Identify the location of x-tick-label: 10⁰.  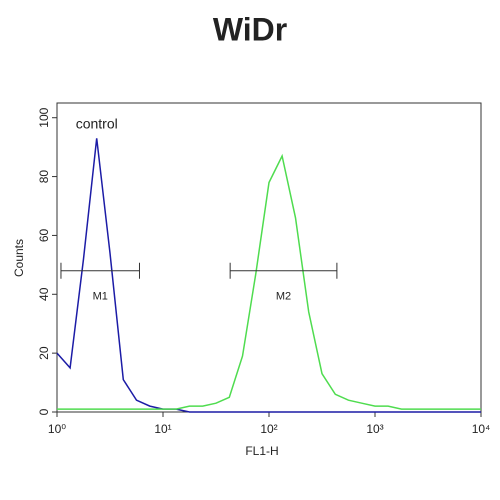
(57, 429).